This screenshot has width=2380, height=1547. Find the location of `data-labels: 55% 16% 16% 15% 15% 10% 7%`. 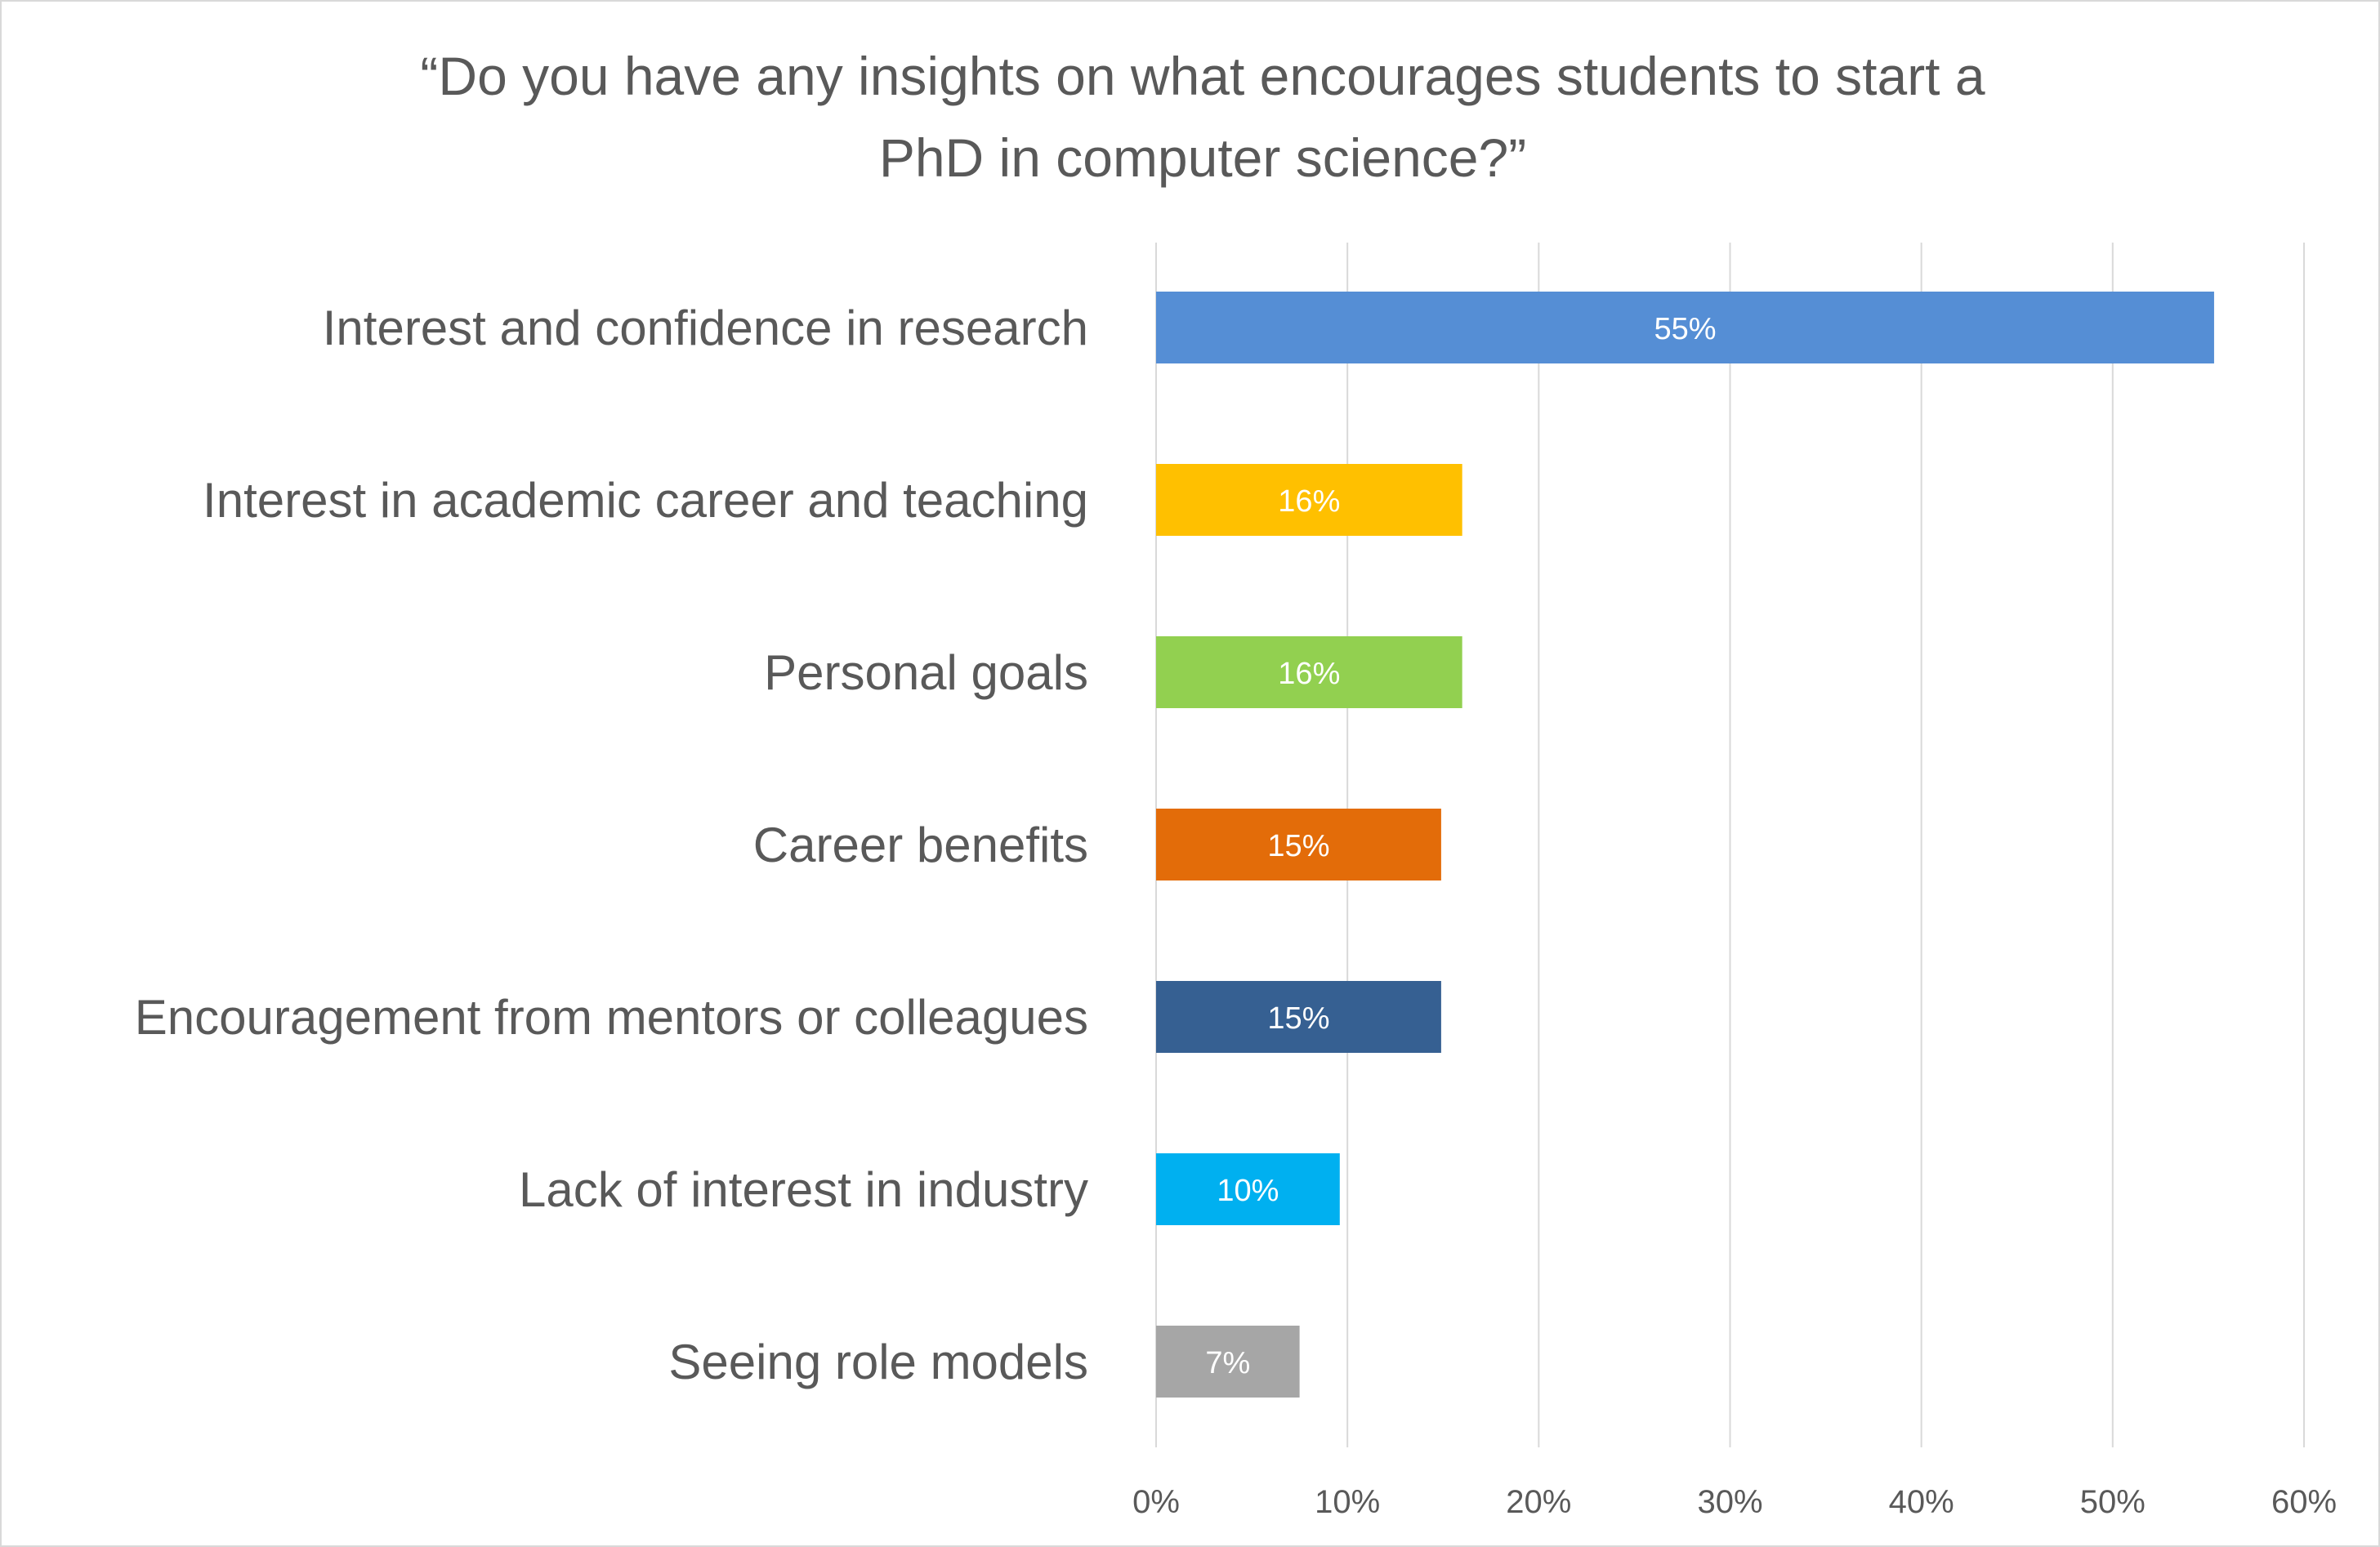

data-labels: 55% 16% 16% 15% 15% 10% 7% is located at coordinates (1461, 846).